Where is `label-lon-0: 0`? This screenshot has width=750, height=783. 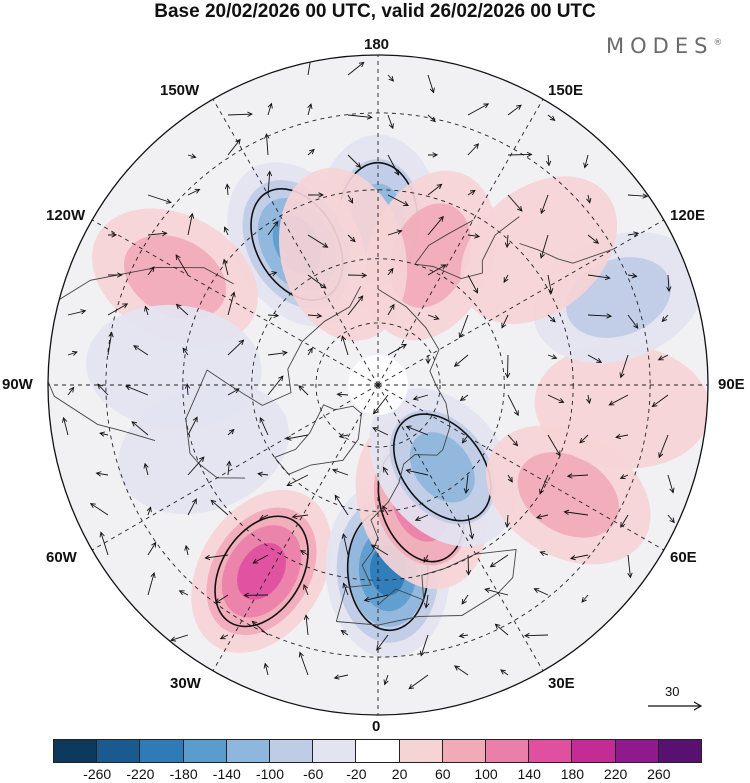 label-lon-0: 0 is located at coordinates (376, 726).